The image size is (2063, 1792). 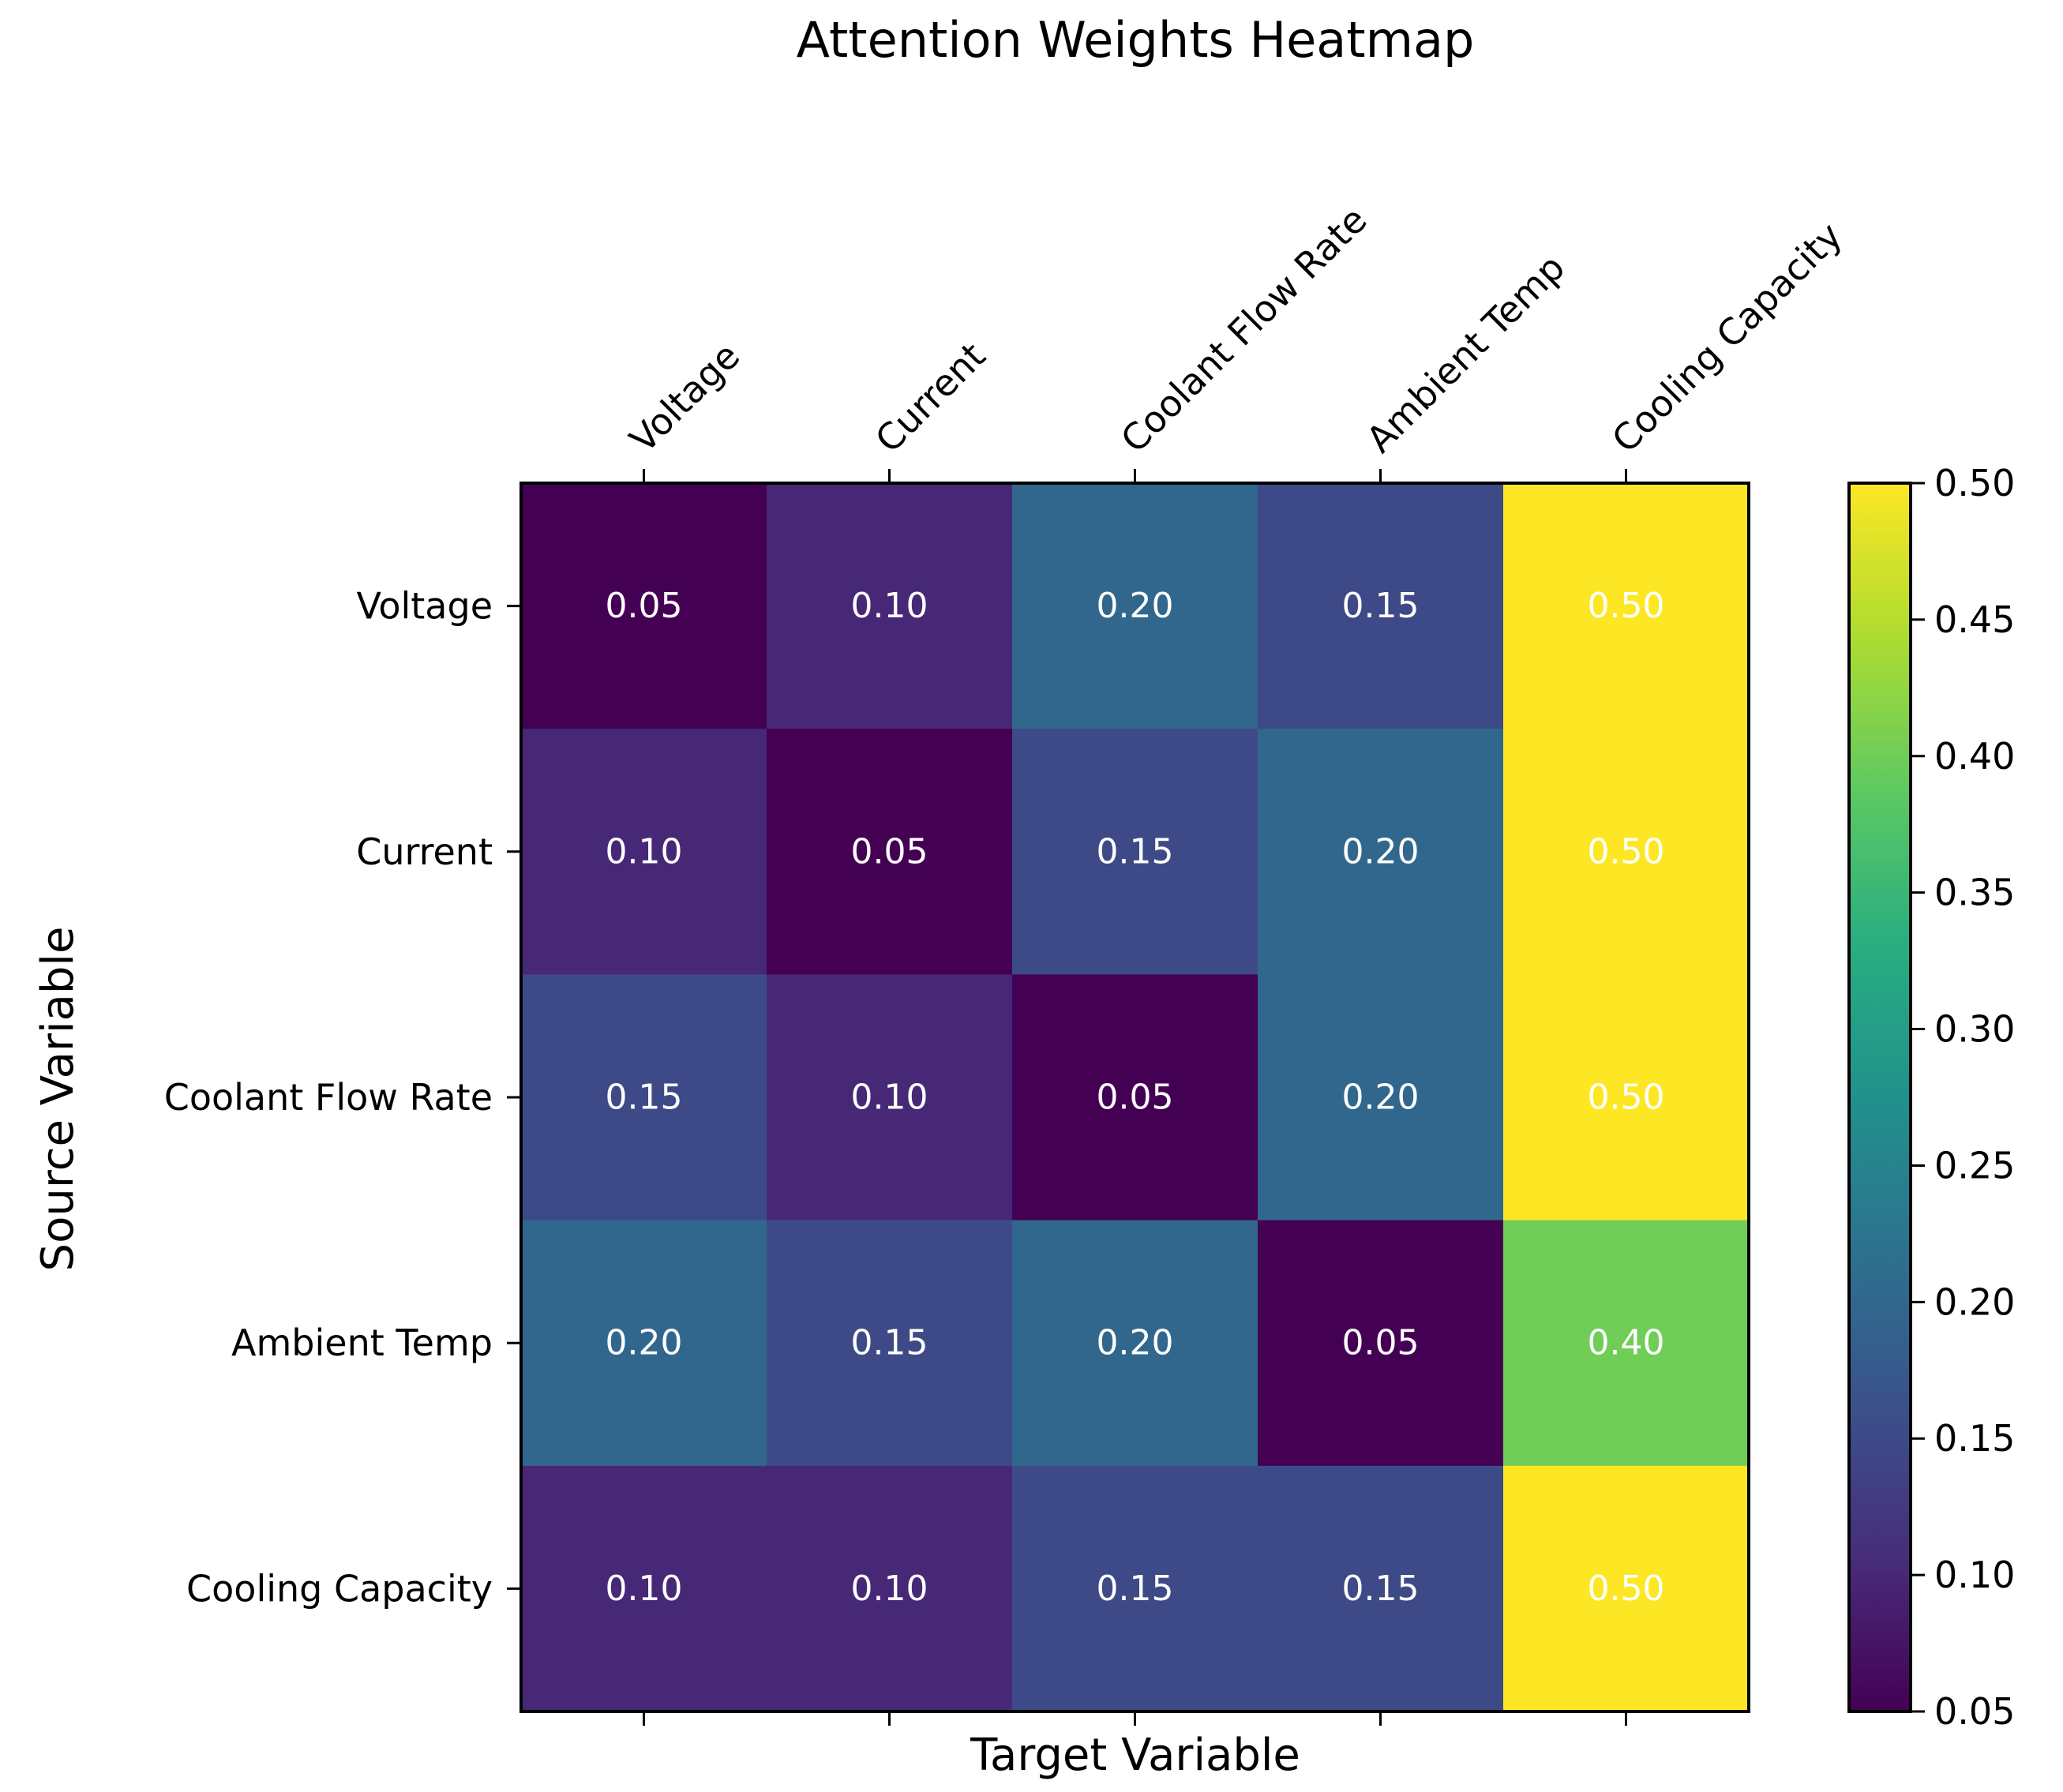 I want to click on colorbar-tick-label: 0.25, so click(x=1974, y=1165).